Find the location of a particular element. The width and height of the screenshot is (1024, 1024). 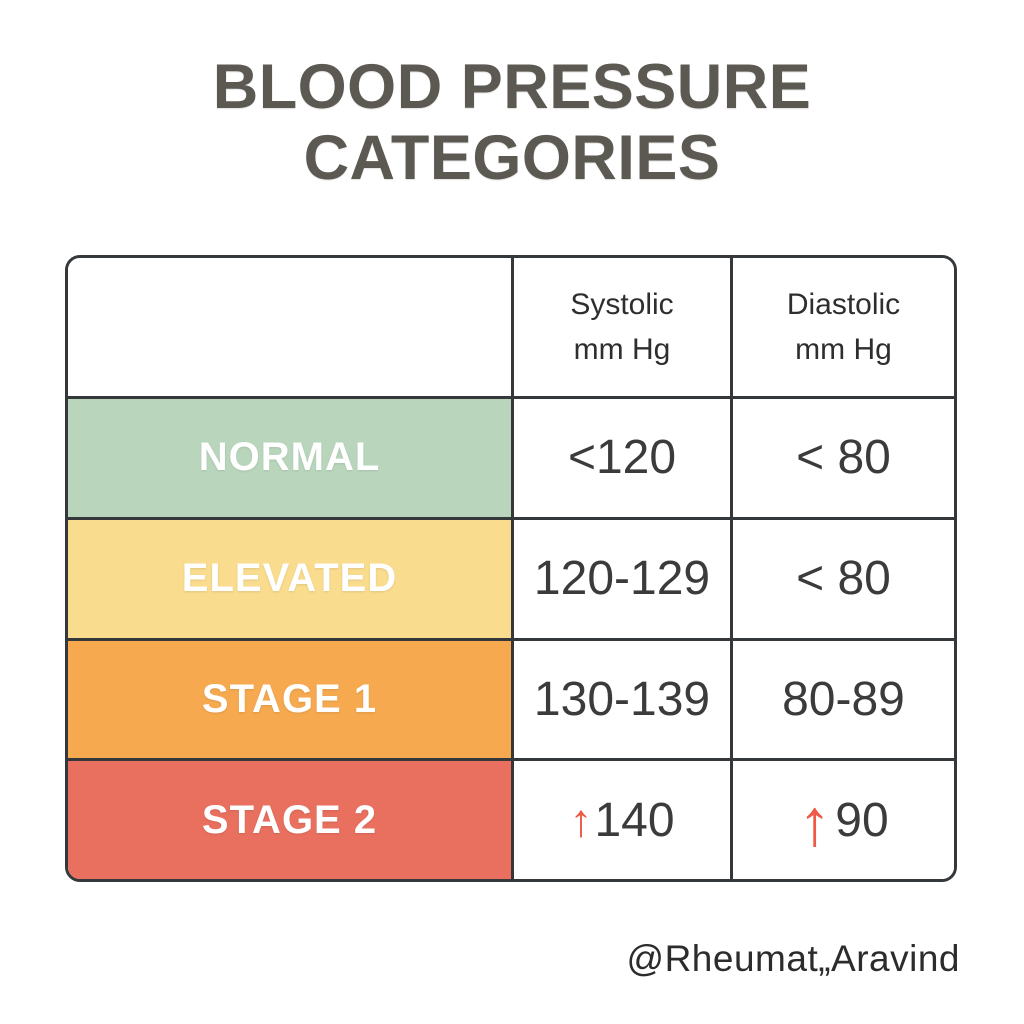

row-elevated-systolic: 120-129 is located at coordinates (620, 577).